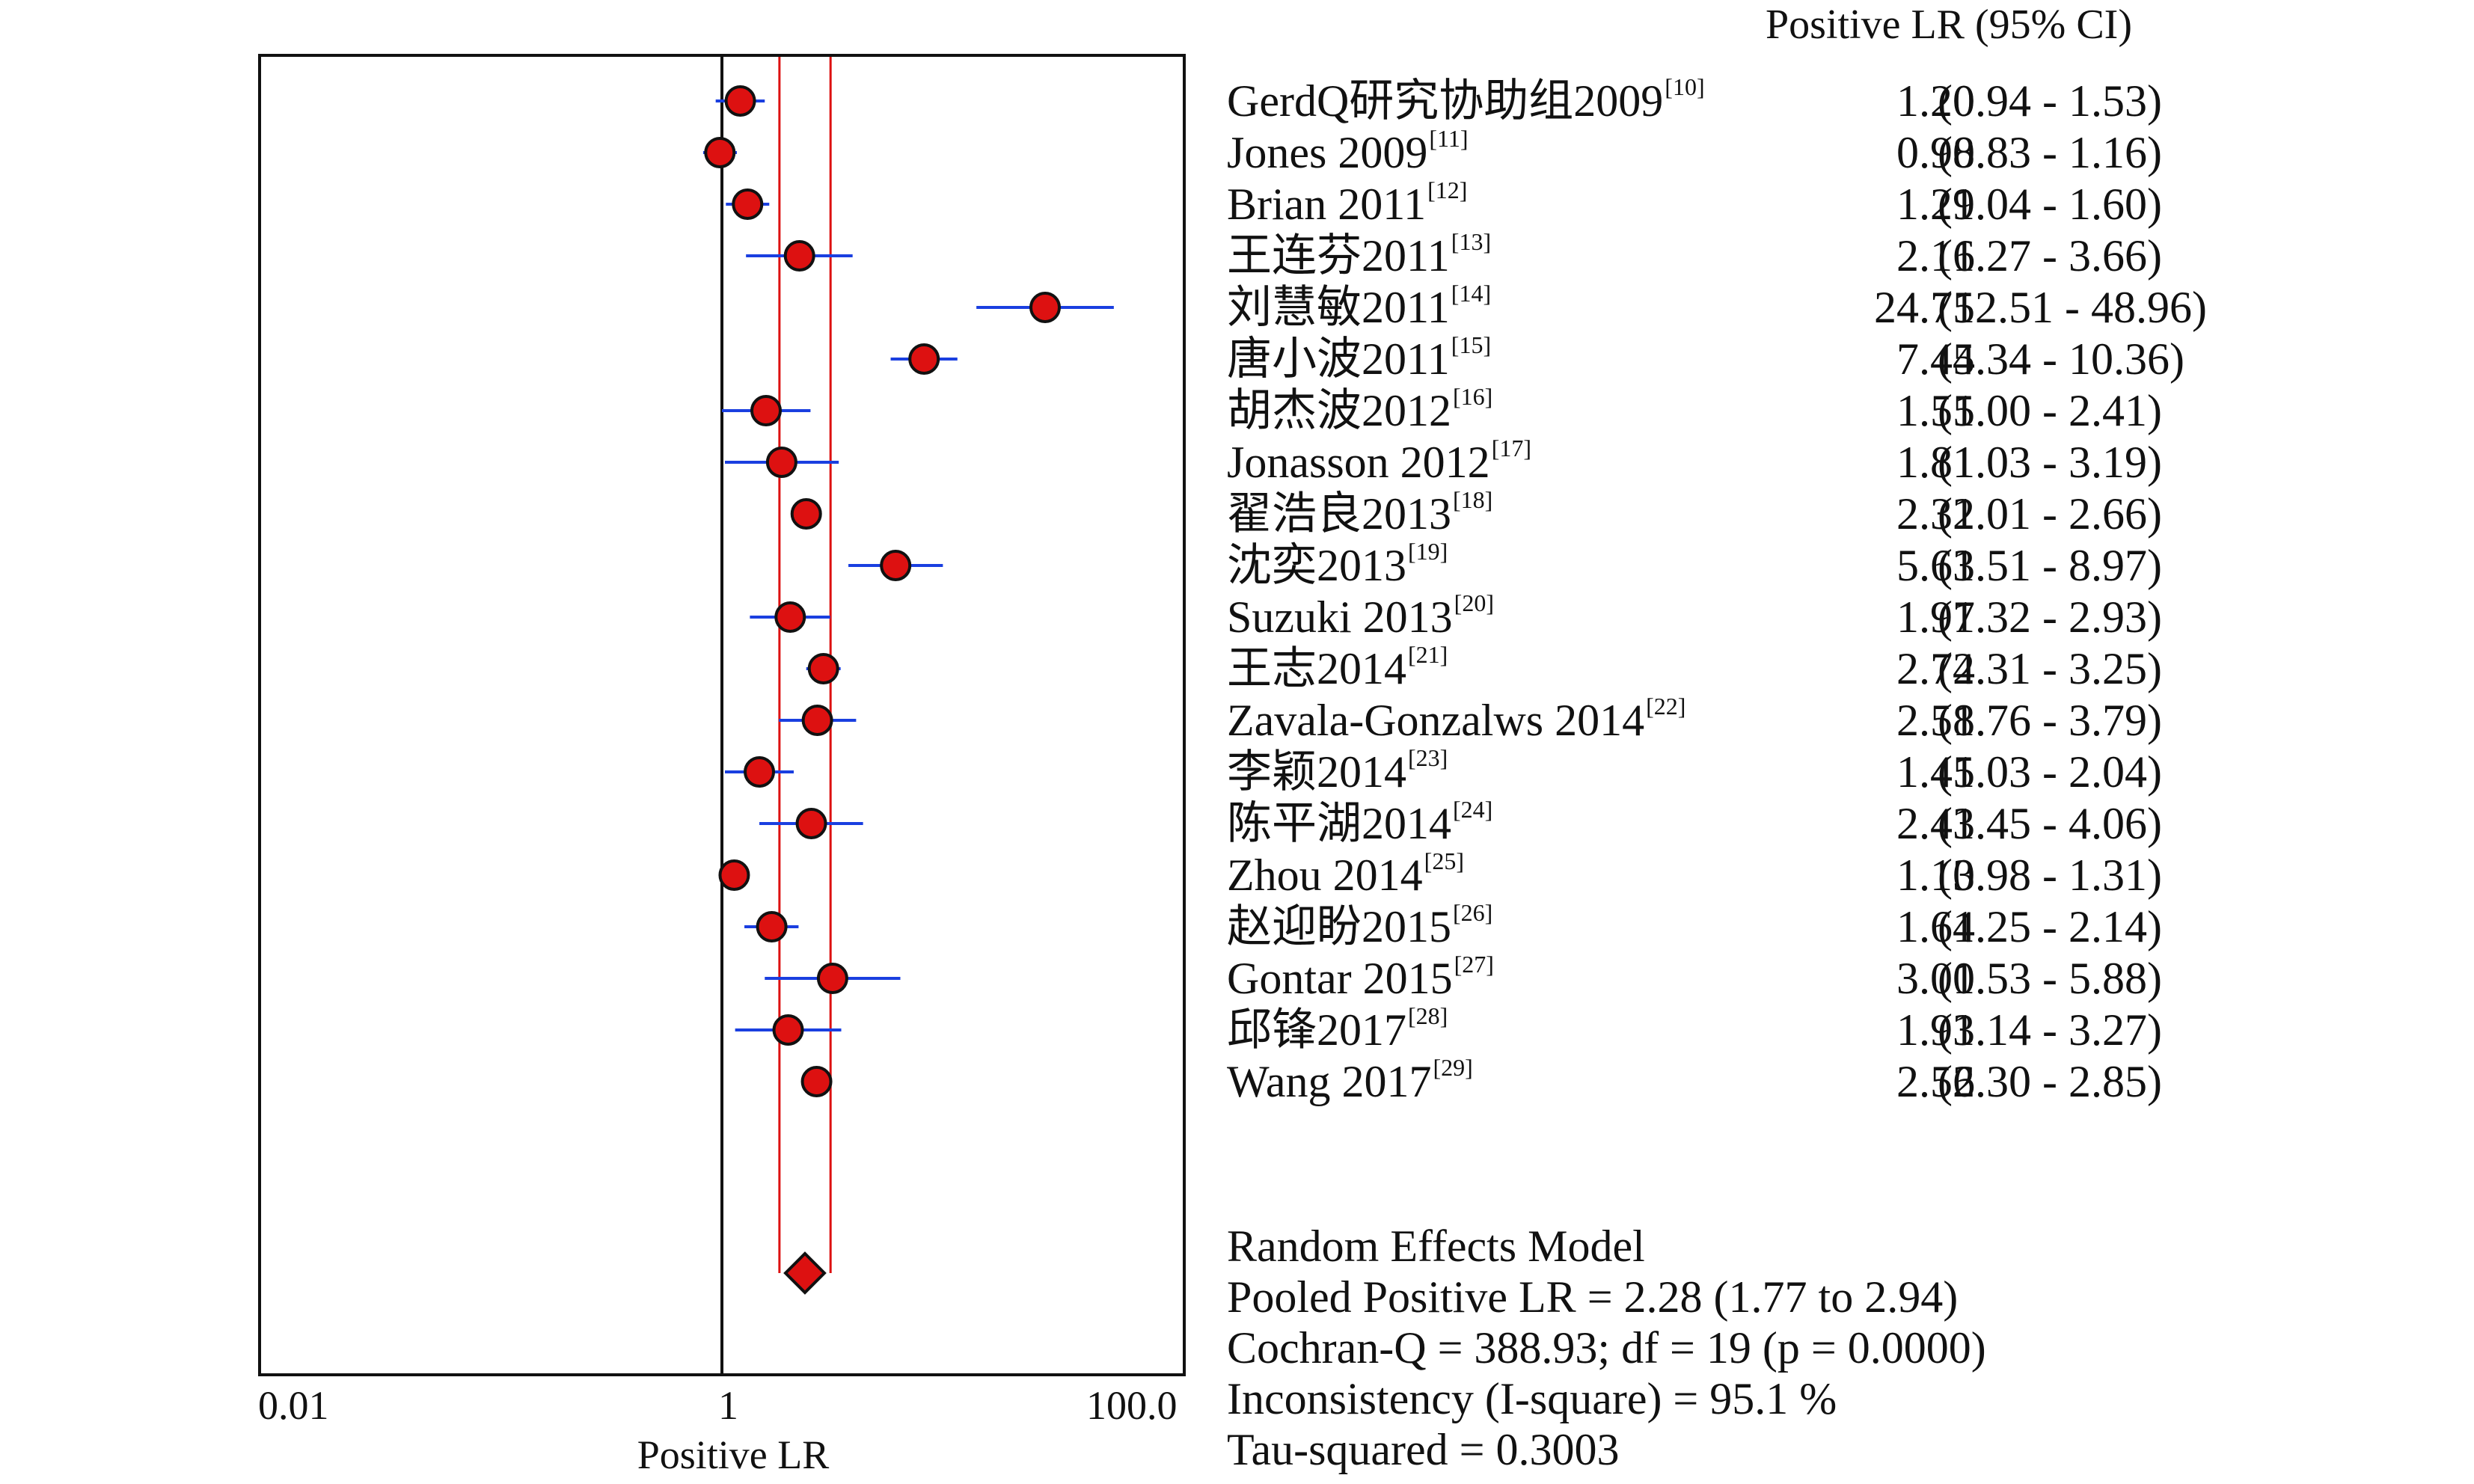 The width and height of the screenshot is (2474, 1484). I want to click on study-label: 翟浩良2013, so click(1339, 514).